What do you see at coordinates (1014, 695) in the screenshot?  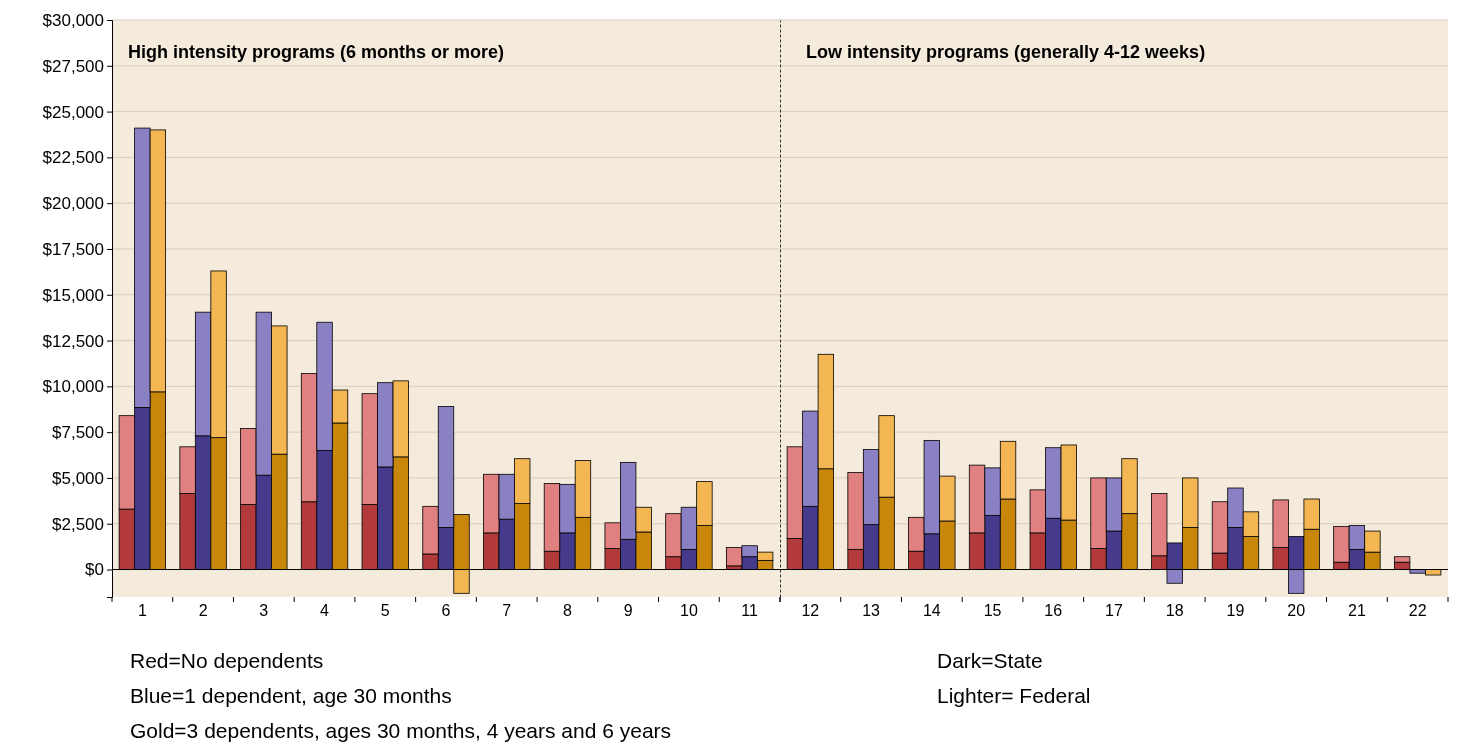 I see `text: Lighter= Federal` at bounding box center [1014, 695].